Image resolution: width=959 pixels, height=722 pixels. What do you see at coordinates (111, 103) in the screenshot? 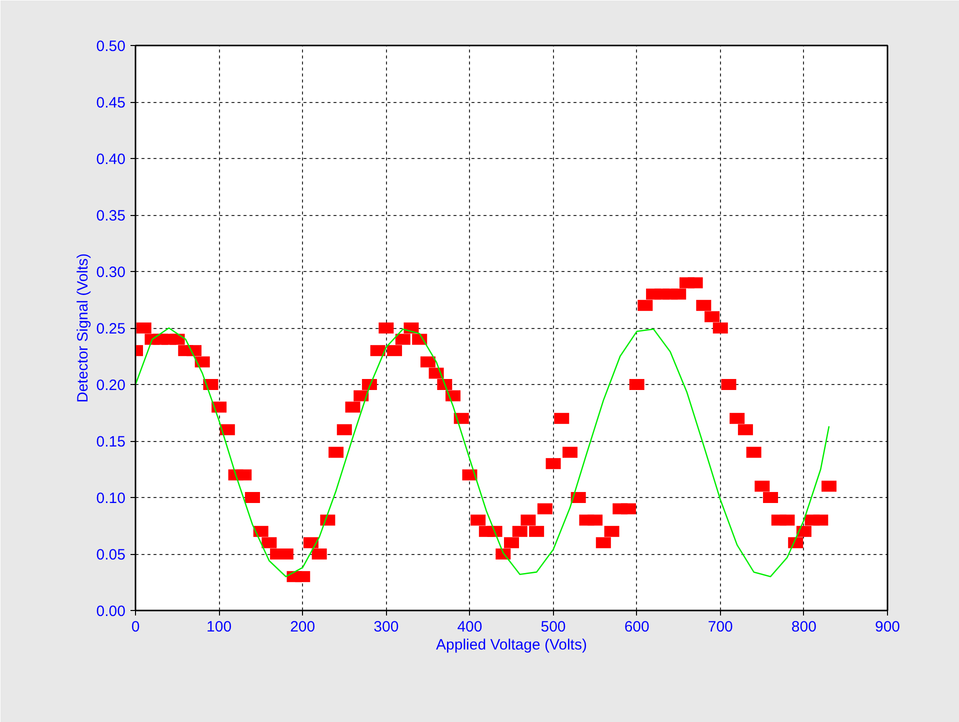
I see `y-tick-label: 0.45` at bounding box center [111, 103].